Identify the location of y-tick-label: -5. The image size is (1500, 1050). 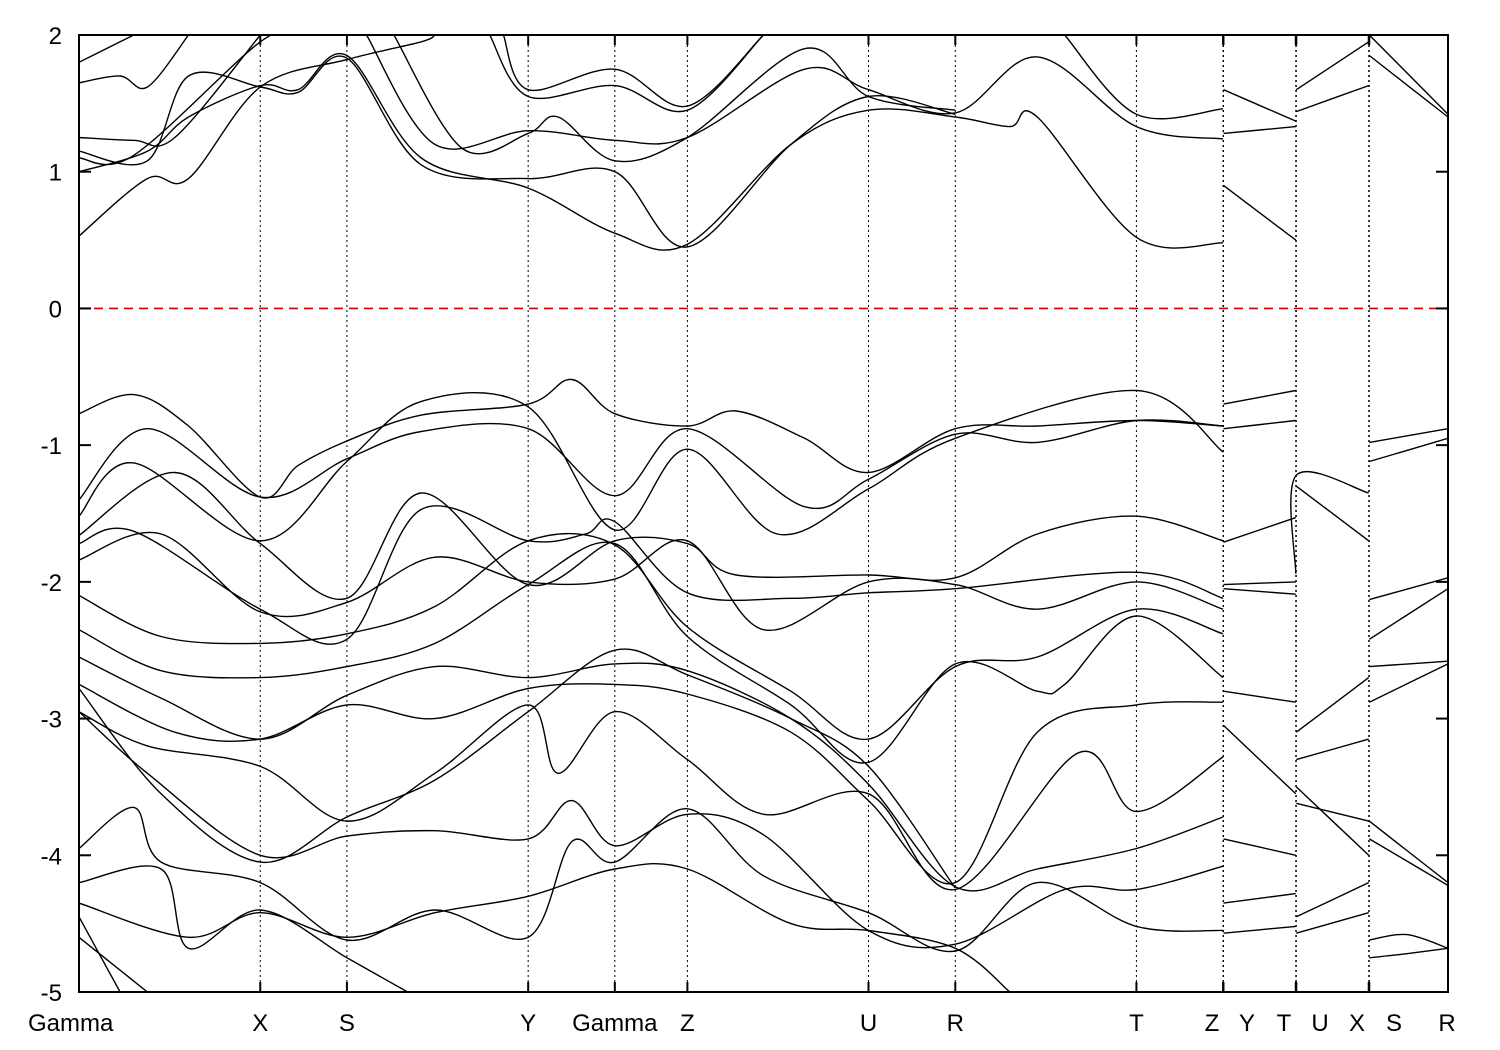
(51, 993).